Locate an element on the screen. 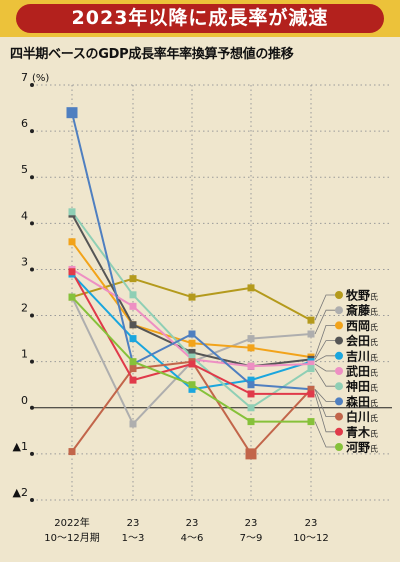  y-tick-label: ▲1 is located at coordinates (20, 446).